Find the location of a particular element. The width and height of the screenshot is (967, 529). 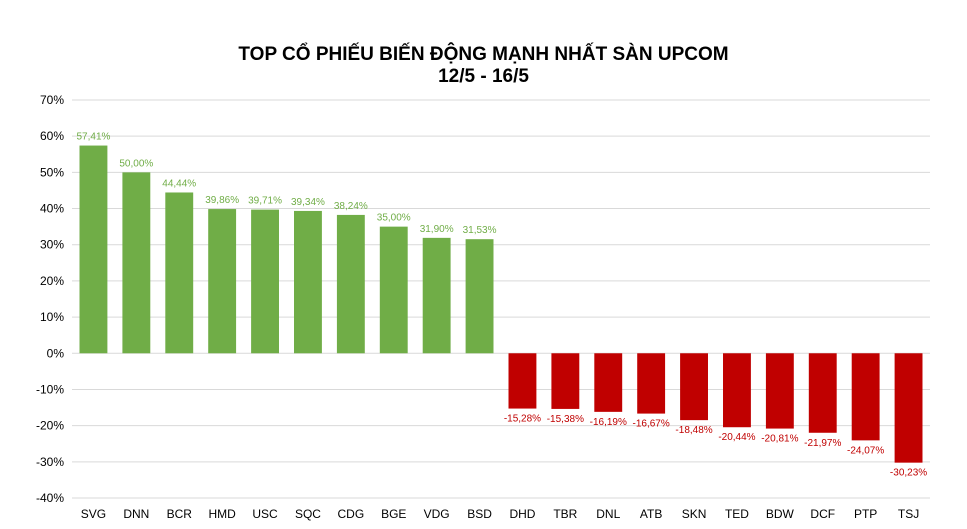

x-tick-label: TED is located at coordinates (737, 514).